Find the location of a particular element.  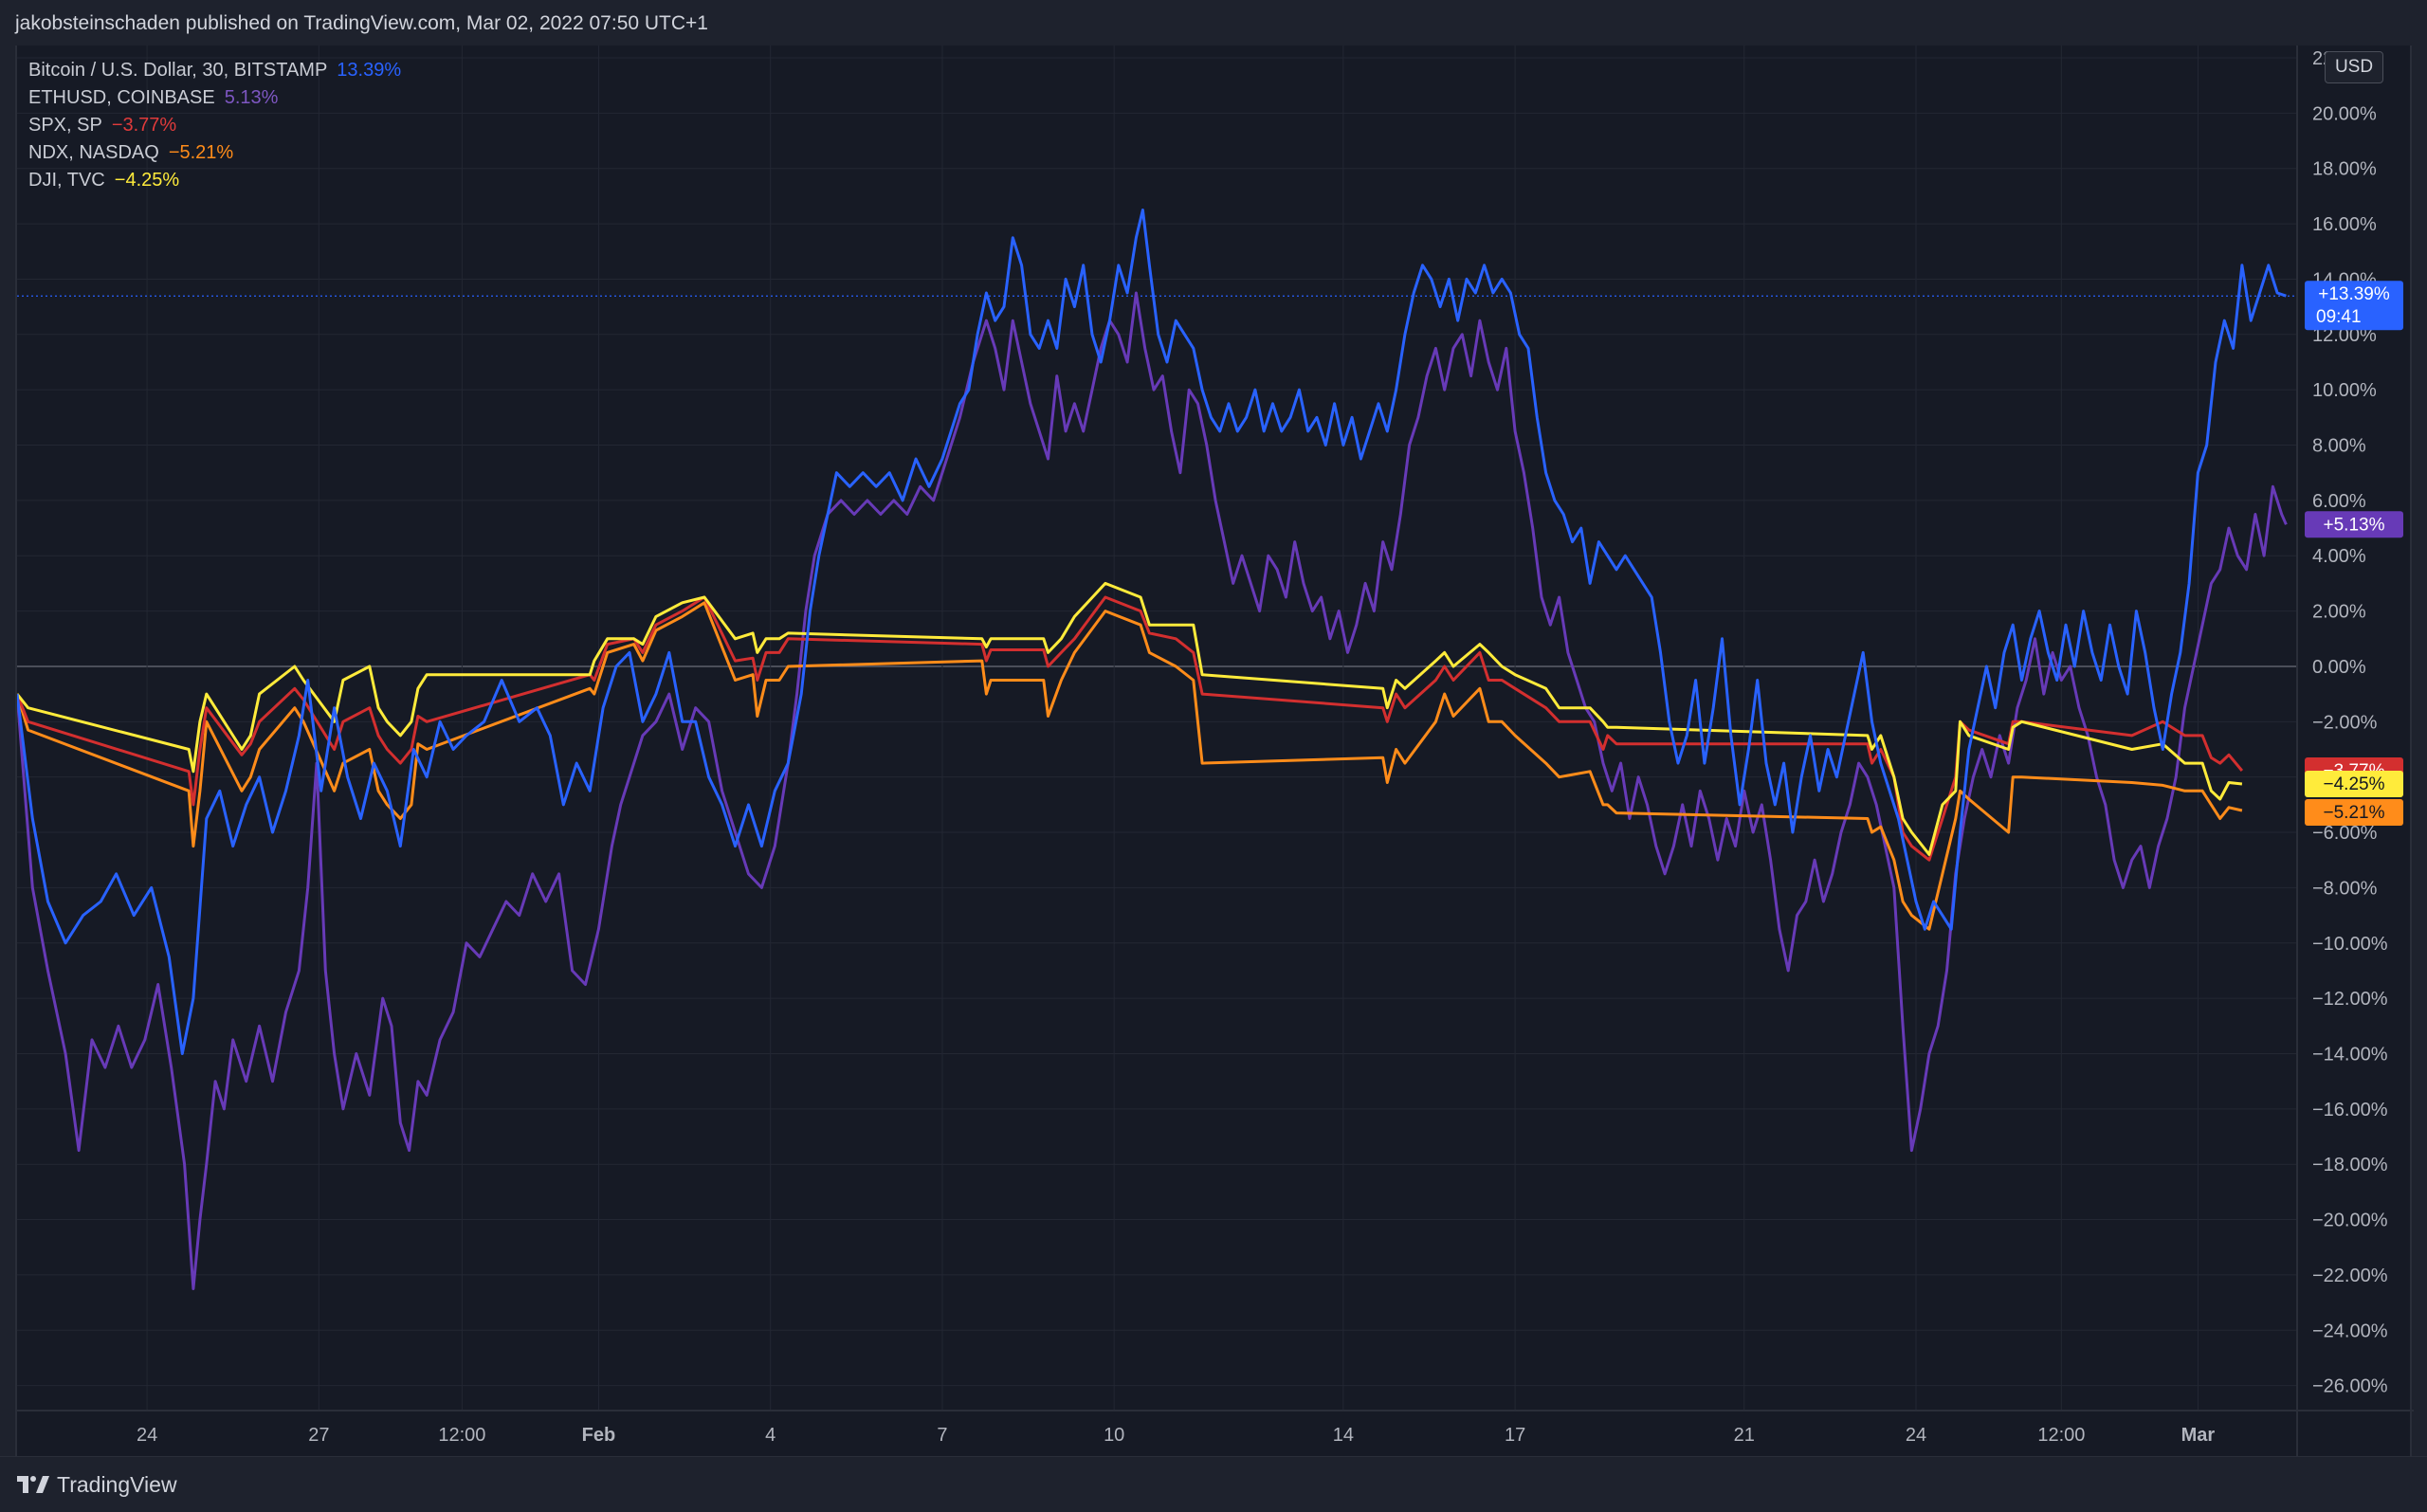

y-tick-label: 4.00% is located at coordinates (2339, 557).